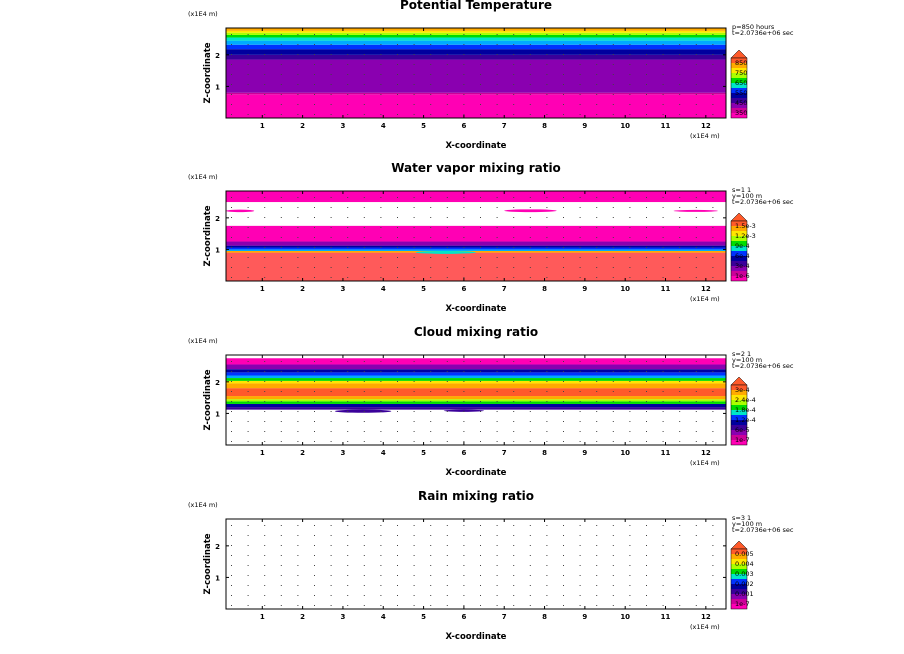 The height and width of the screenshot is (654, 904). Describe the element at coordinates (383, 453) in the screenshot. I see `x-tick-label: 4` at that location.